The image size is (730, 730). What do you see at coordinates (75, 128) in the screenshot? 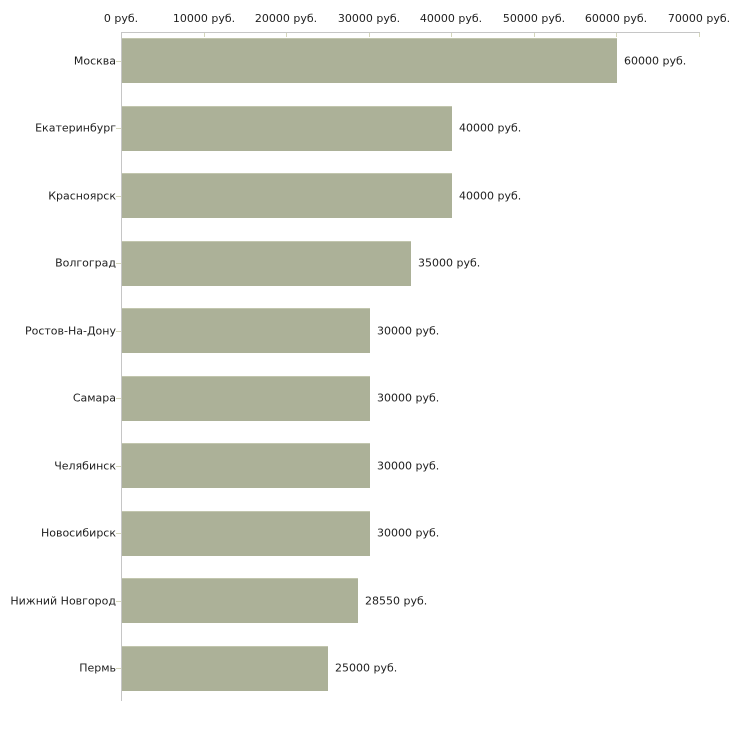
I see `category-label: Екатеринбург` at bounding box center [75, 128].